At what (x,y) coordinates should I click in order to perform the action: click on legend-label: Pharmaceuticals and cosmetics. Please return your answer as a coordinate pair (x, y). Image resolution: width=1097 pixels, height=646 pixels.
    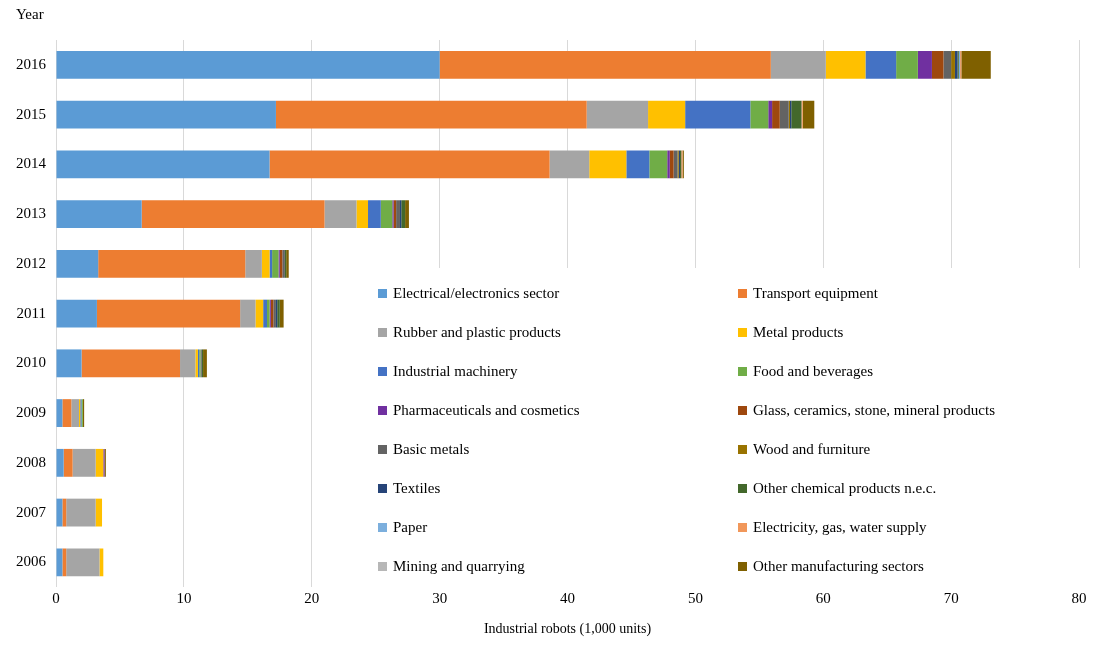
    Looking at the image, I should click on (486, 410).